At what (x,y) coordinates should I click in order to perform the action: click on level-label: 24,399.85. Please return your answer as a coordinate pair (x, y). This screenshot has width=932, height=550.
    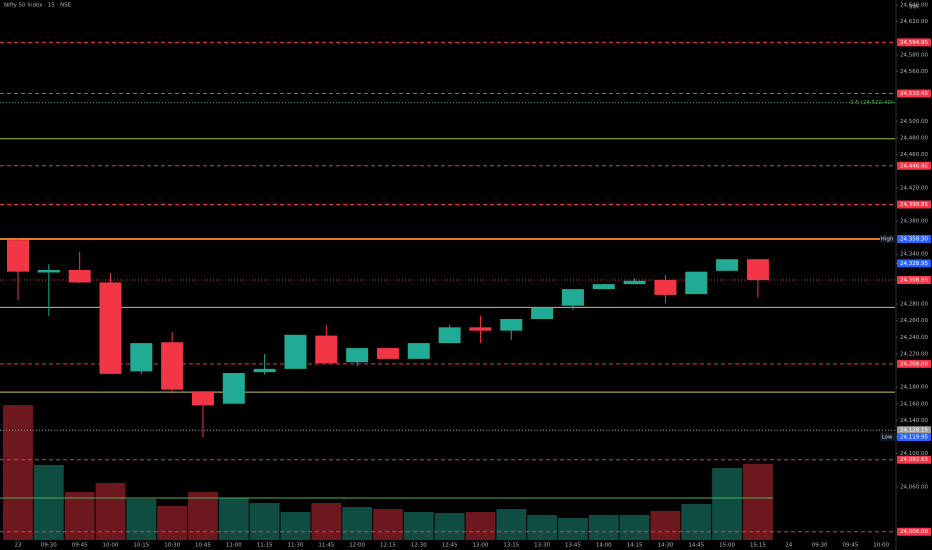
    Looking at the image, I should click on (914, 205).